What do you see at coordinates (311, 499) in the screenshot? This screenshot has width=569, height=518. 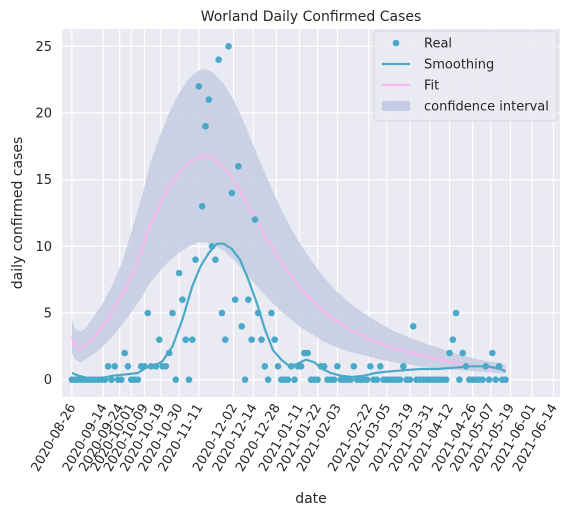 I see `x-axis-label: date` at bounding box center [311, 499].